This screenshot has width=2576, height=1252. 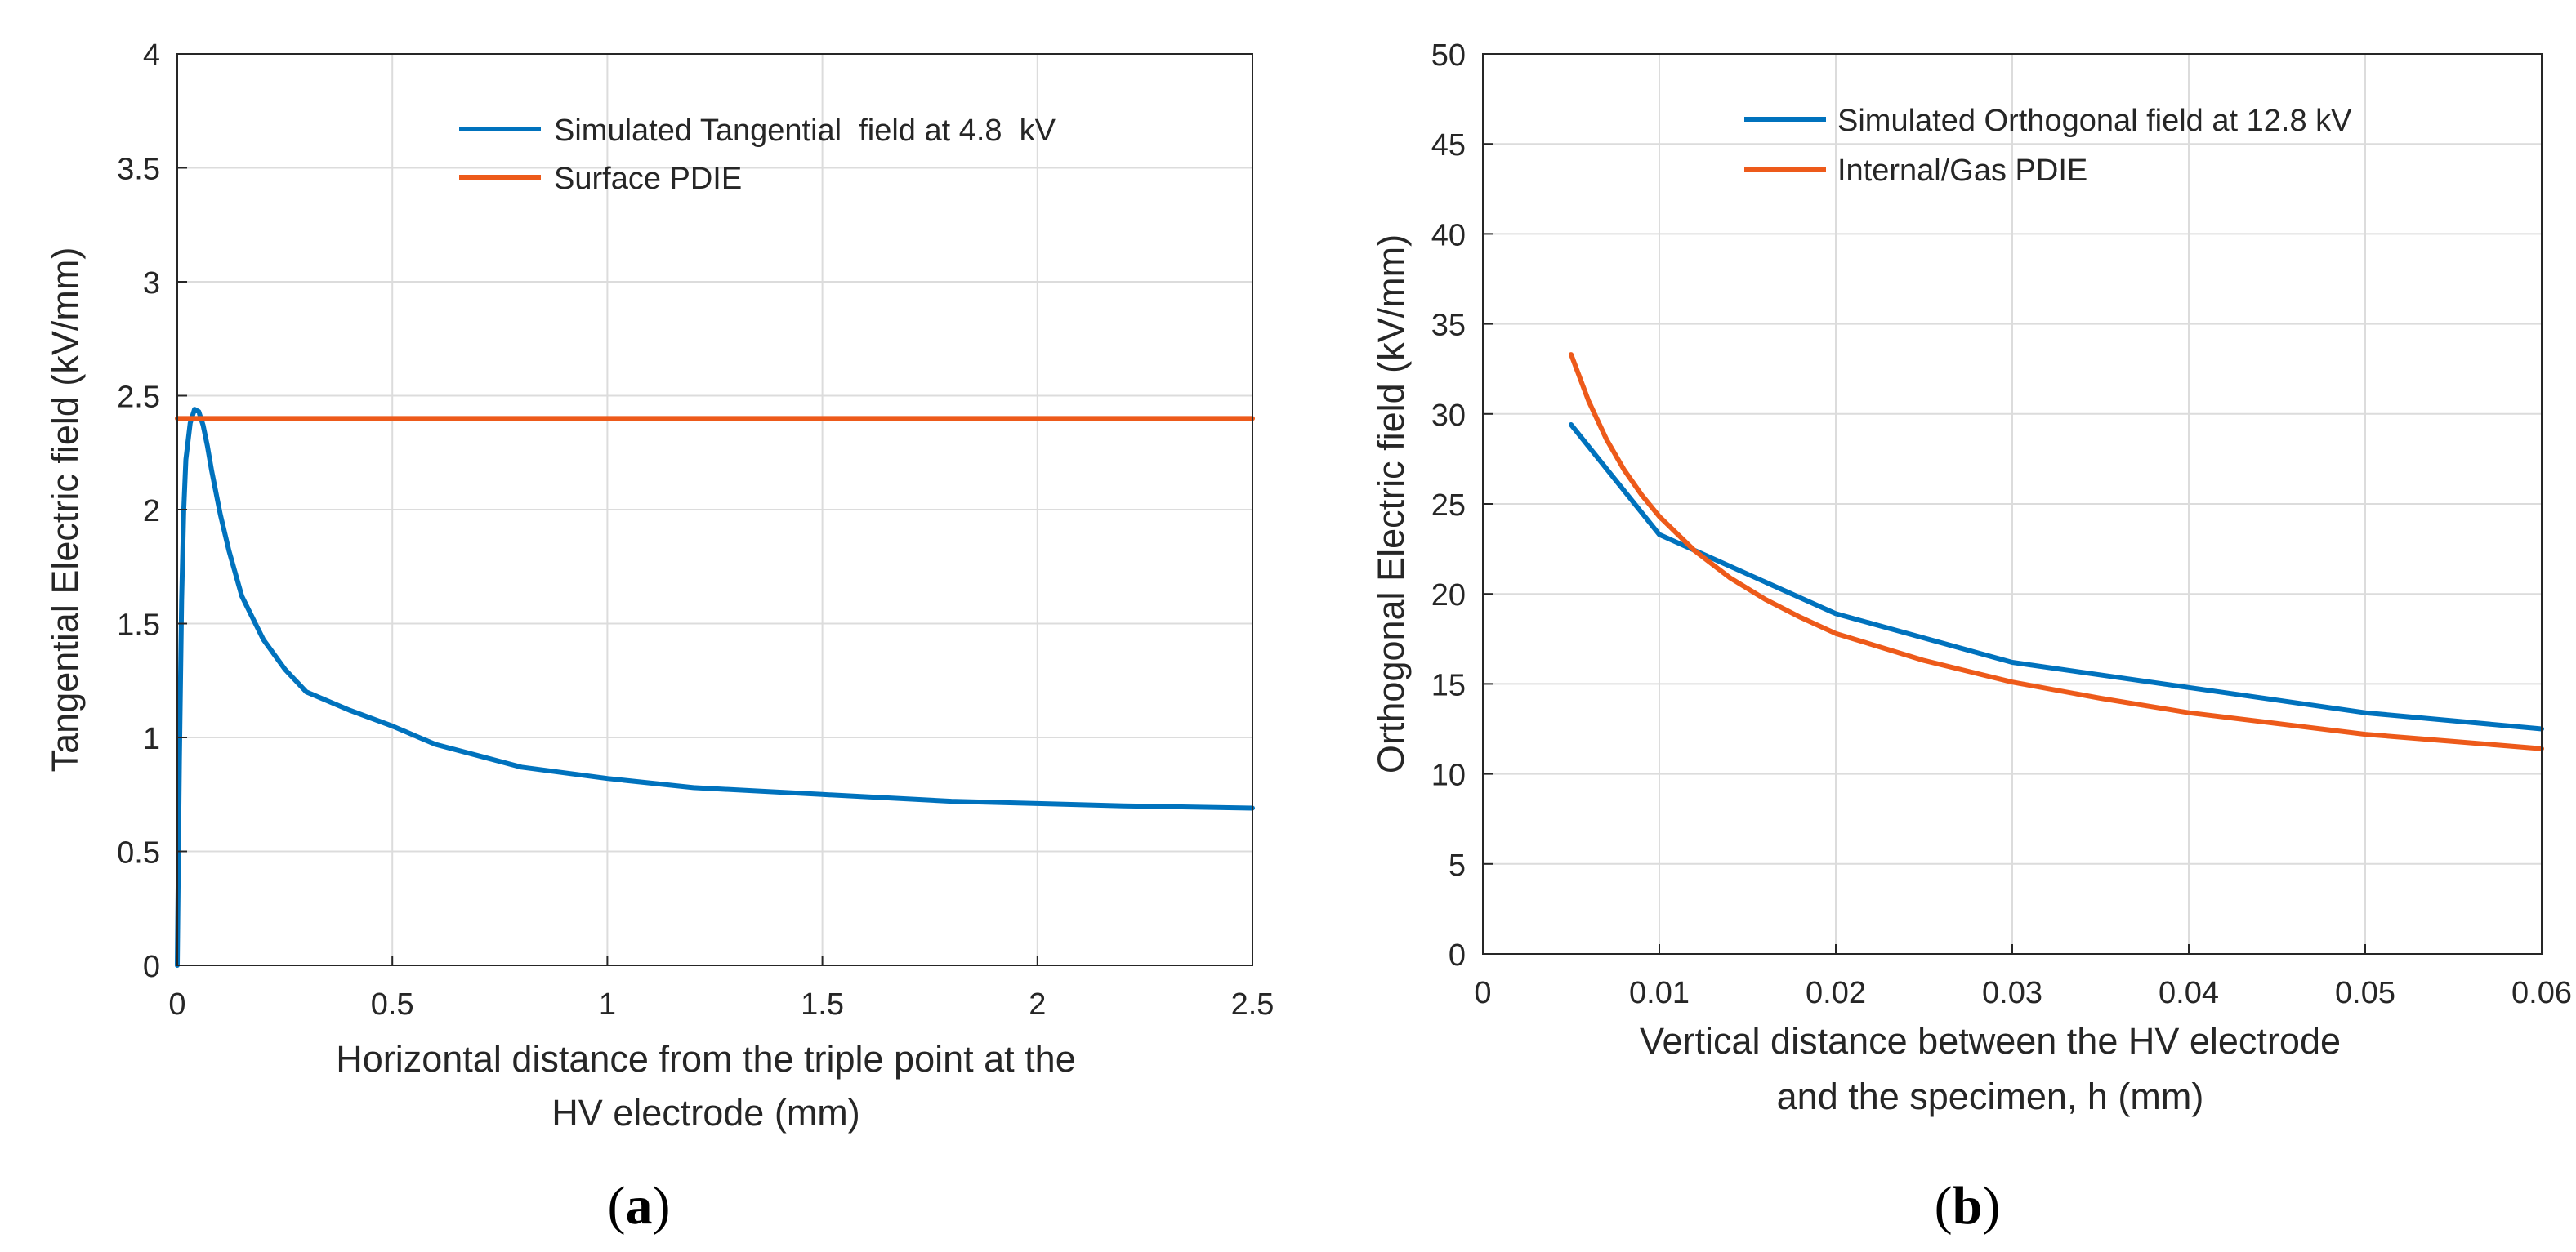 What do you see at coordinates (1482, 993) in the screenshot?
I see `chart-b-xtick-label: 0` at bounding box center [1482, 993].